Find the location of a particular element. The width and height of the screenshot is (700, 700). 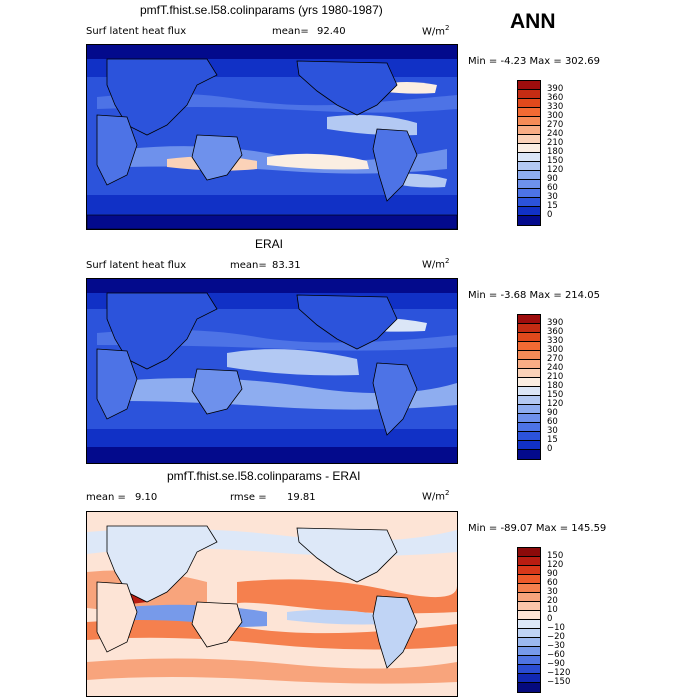

colorbar-tick: 10 is located at coordinates (552, 610).